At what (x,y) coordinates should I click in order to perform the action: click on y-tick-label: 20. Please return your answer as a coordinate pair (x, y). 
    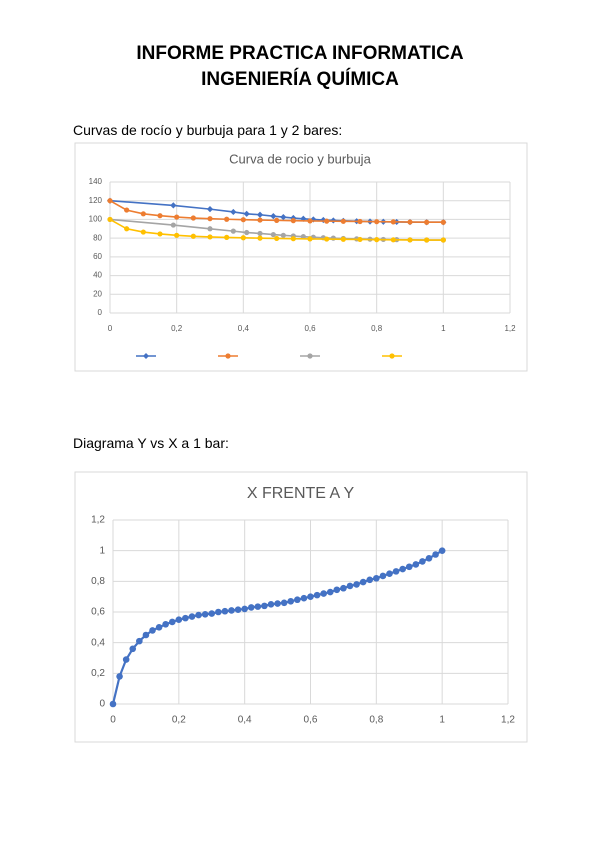
    Looking at the image, I should click on (97, 293).